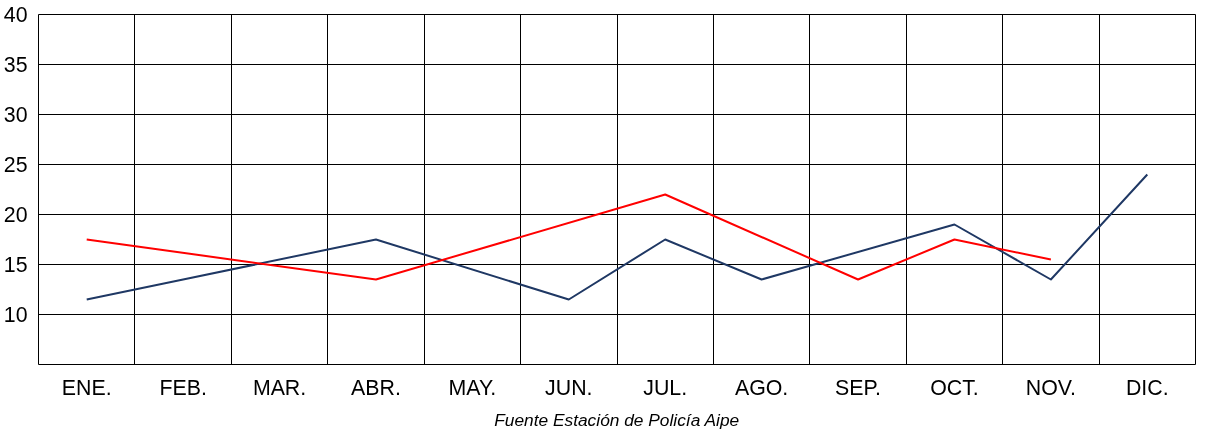 The image size is (1205, 438). I want to click on x-tick-label: DIC., so click(1147, 387).